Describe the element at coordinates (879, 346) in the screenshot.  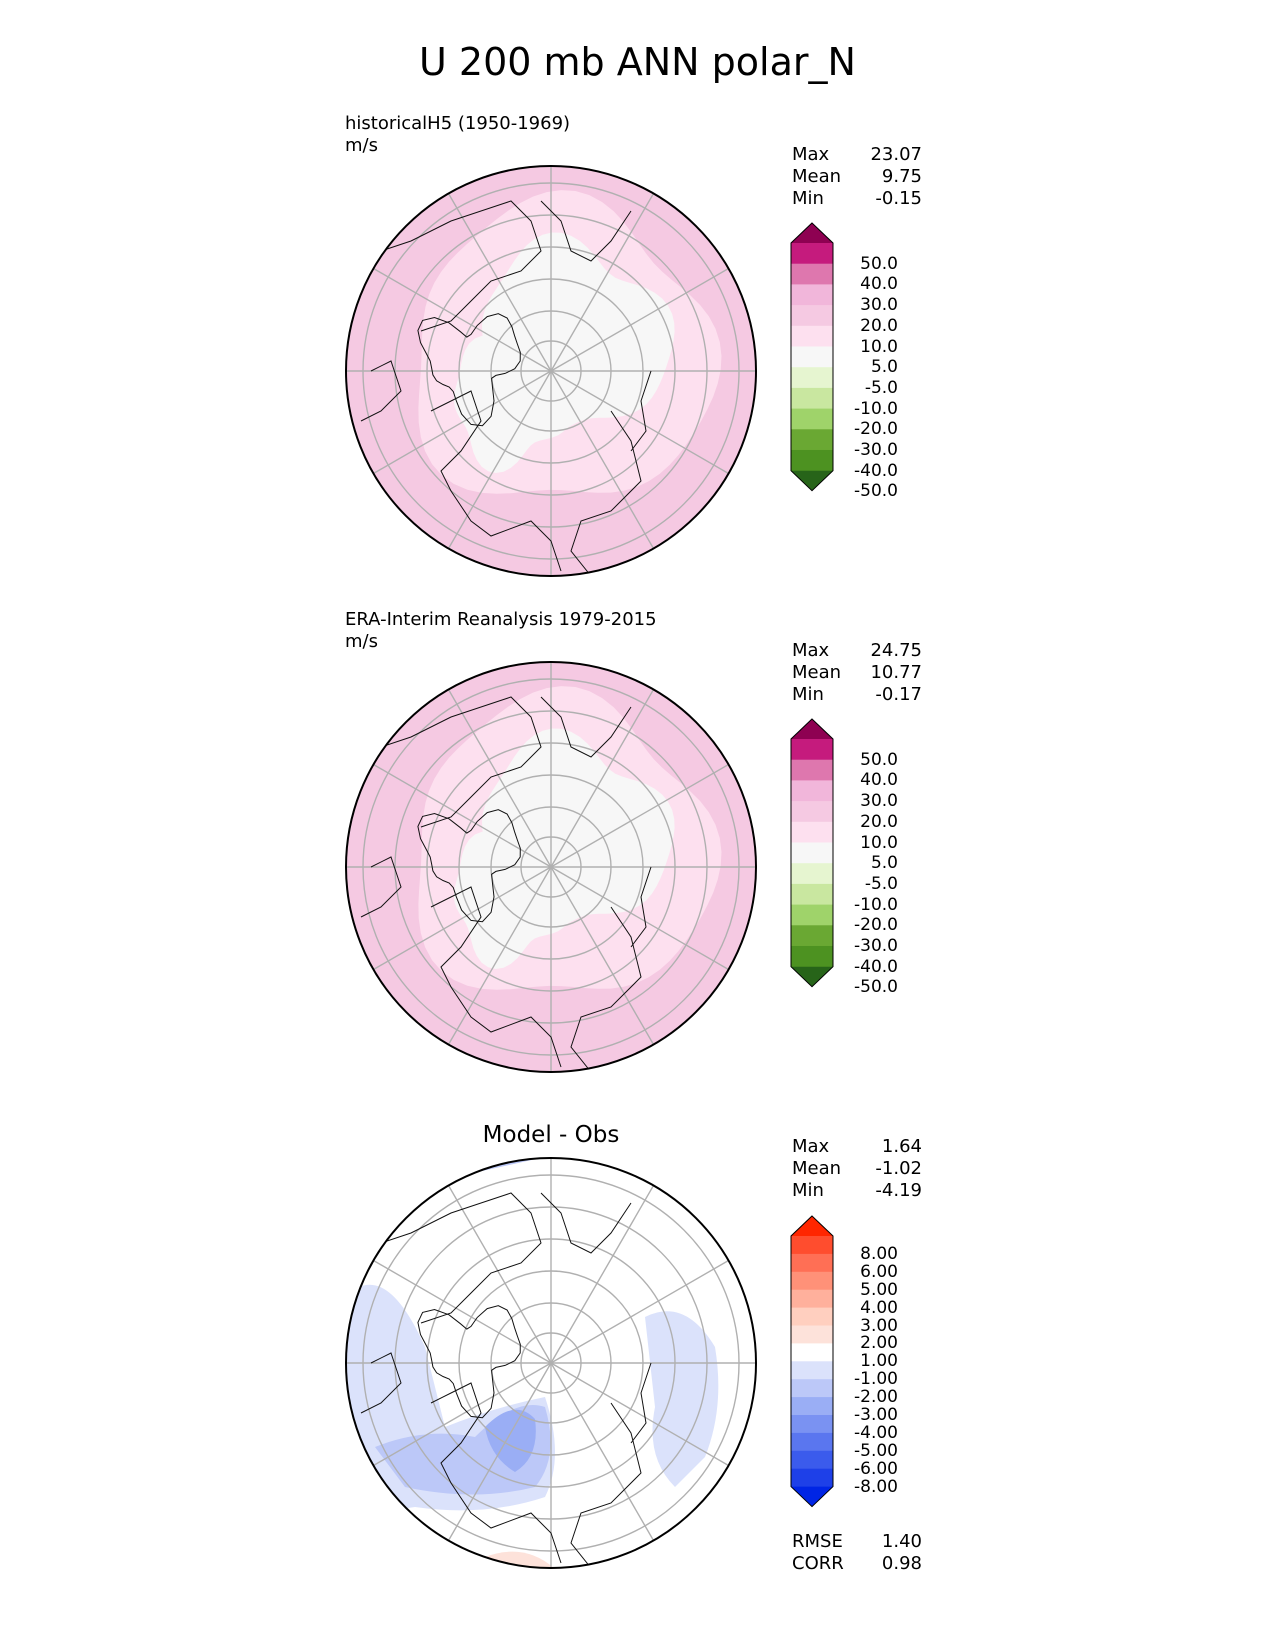
I see `panel-1-colorbar-tick-label: 10.0` at that location.